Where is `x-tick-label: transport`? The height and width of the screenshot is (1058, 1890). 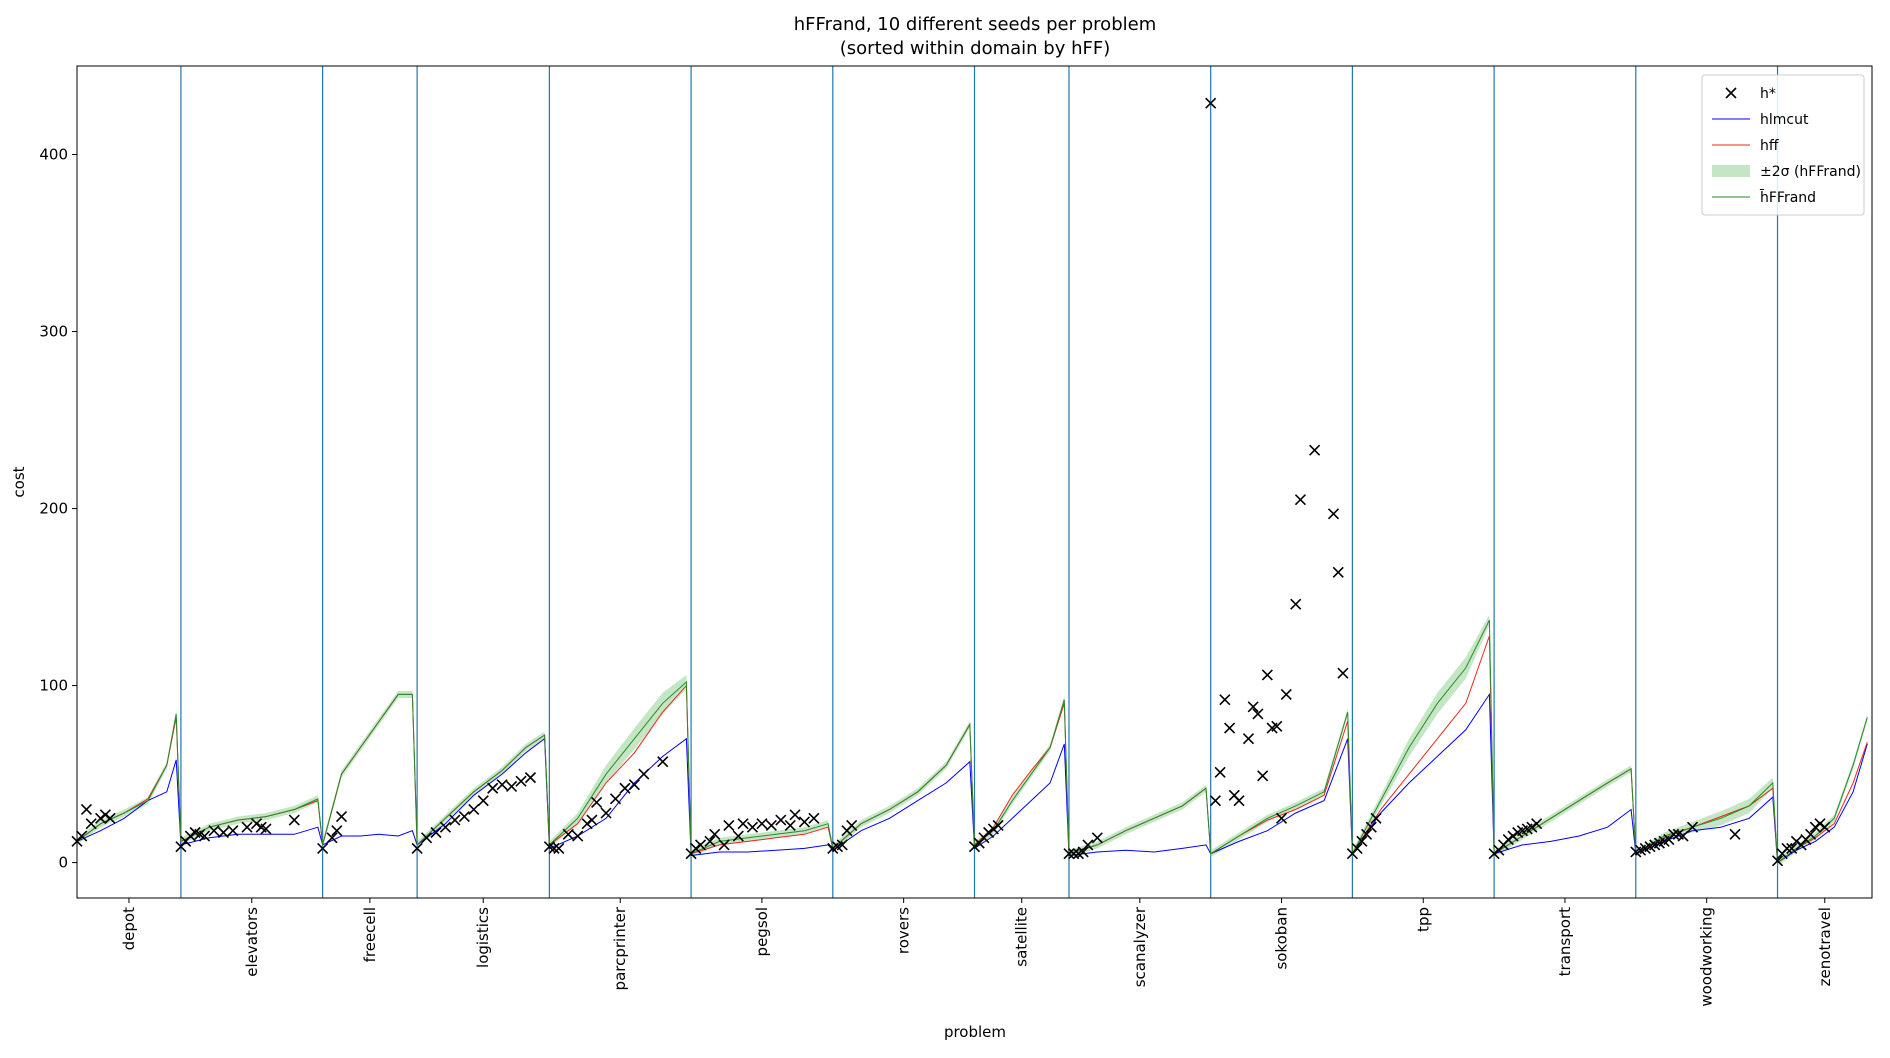 x-tick-label: transport is located at coordinates (1565, 941).